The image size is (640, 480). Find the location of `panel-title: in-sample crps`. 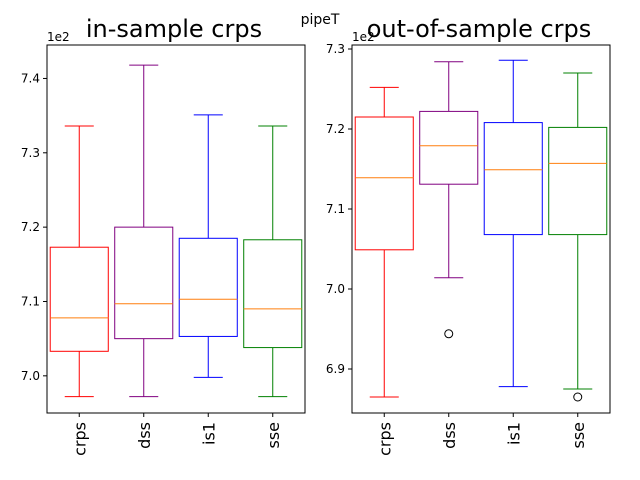

panel-title: in-sample crps is located at coordinates (174, 29).